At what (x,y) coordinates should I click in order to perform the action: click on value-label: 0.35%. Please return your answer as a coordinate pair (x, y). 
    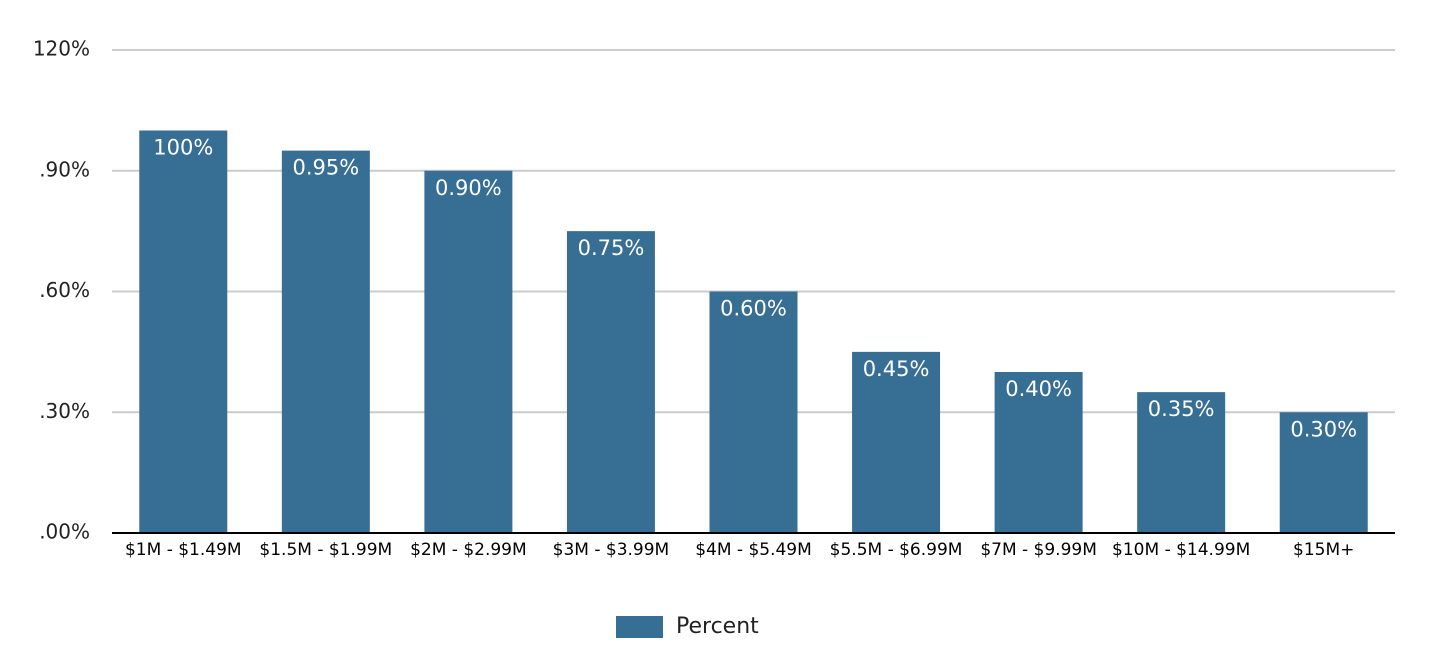
    Looking at the image, I should click on (1181, 409).